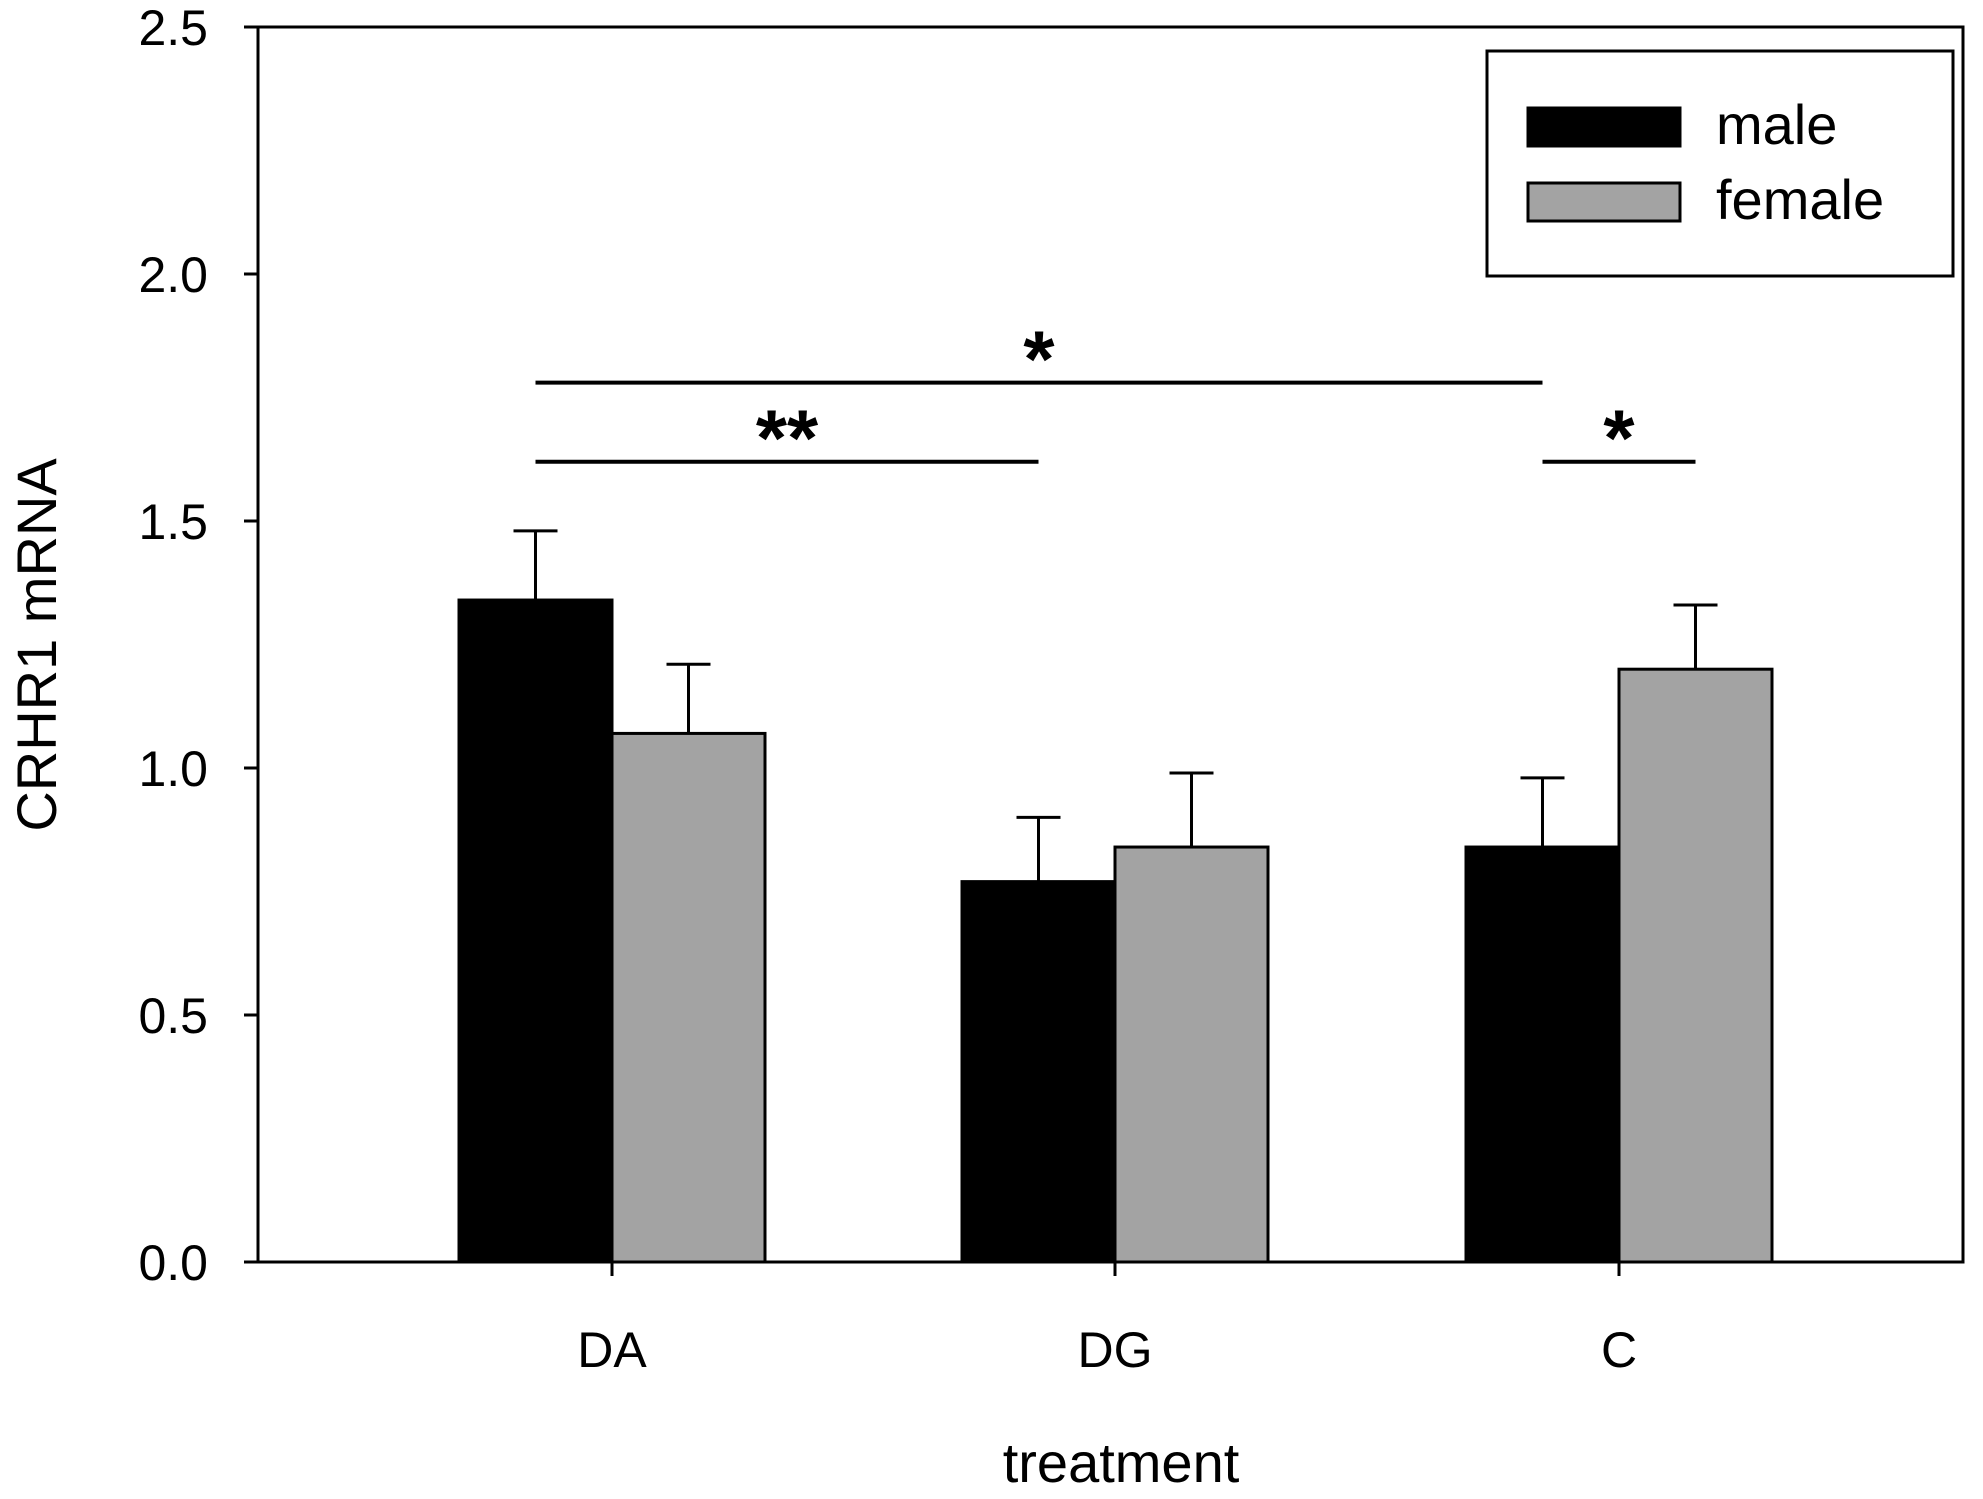 This screenshot has height=1499, width=1983. I want to click on significance-group: *** *, so click(1115, 399).